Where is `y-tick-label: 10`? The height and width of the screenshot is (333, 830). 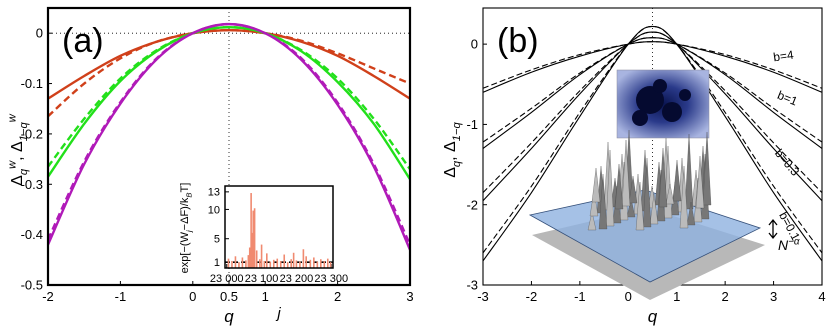 y-tick-label: 10 is located at coordinates (214, 210).